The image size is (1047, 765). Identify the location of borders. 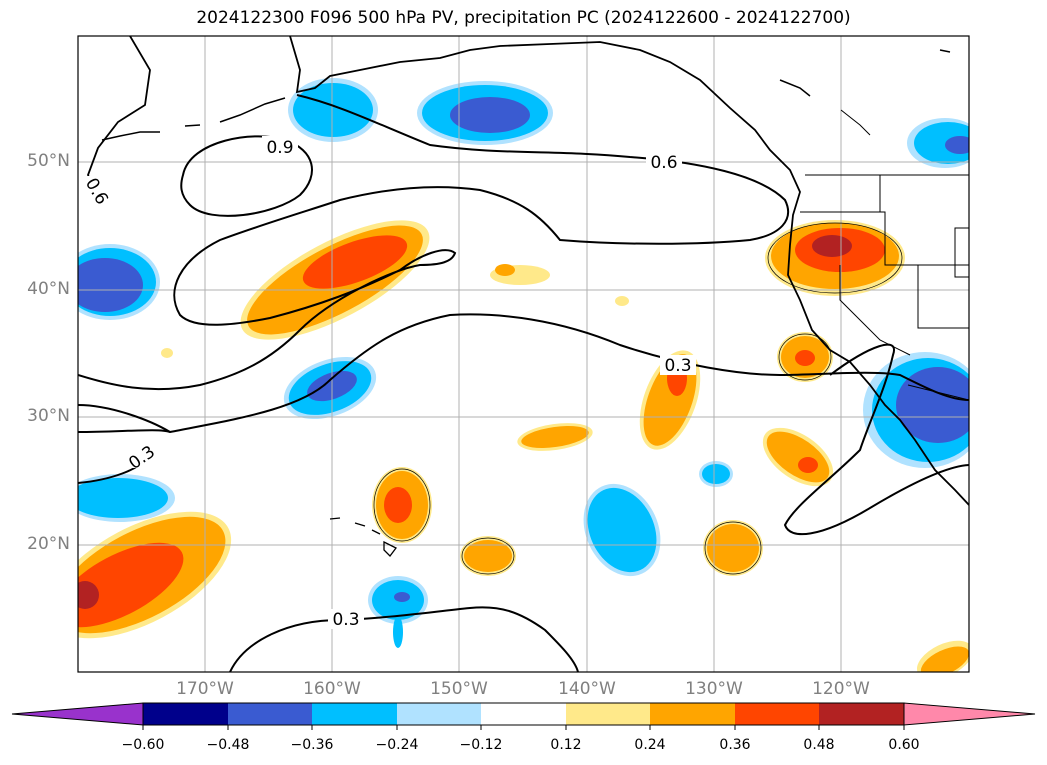
(884, 255).